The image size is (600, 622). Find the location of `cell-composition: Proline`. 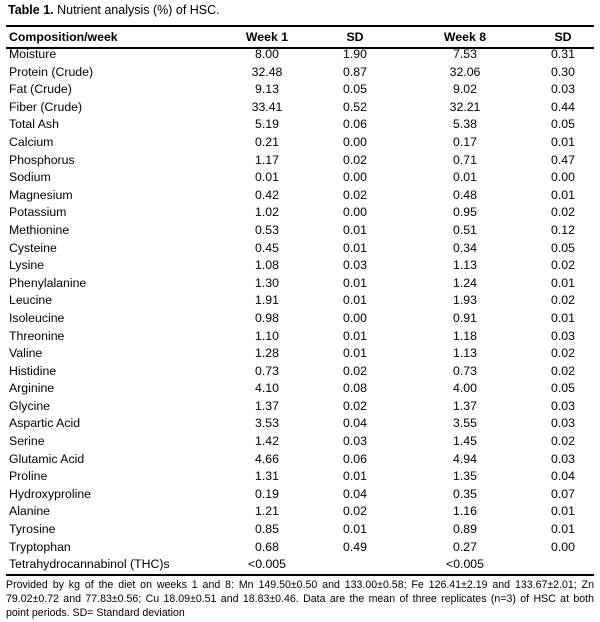

cell-composition: Proline is located at coordinates (28, 476).